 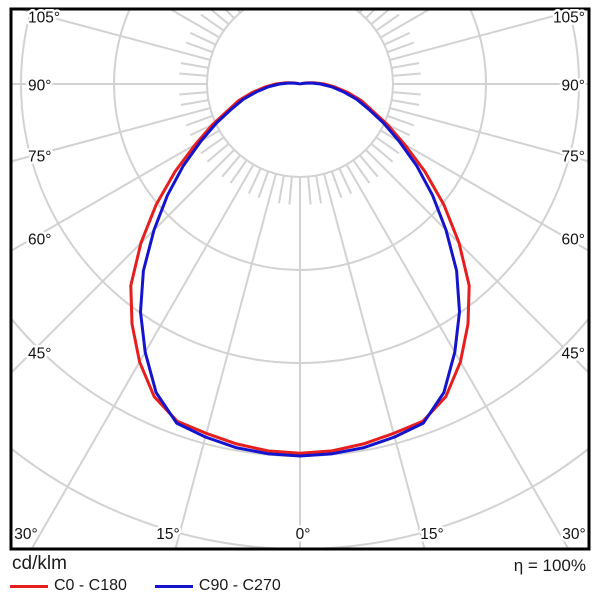 What do you see at coordinates (573, 86) in the screenshot?
I see `gamma-label-right: 90°` at bounding box center [573, 86].